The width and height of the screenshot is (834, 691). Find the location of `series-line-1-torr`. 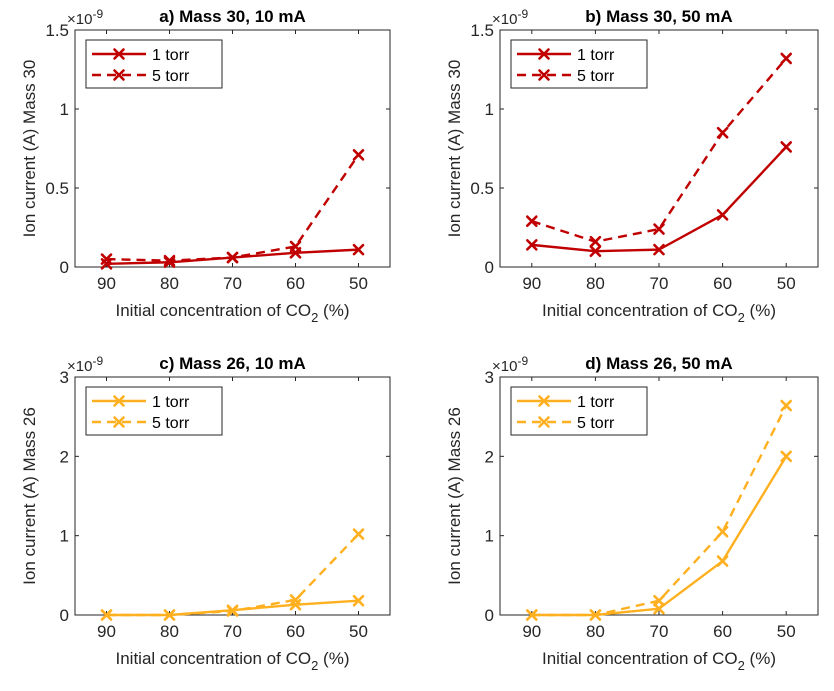

series-line-1-torr is located at coordinates (659, 199).